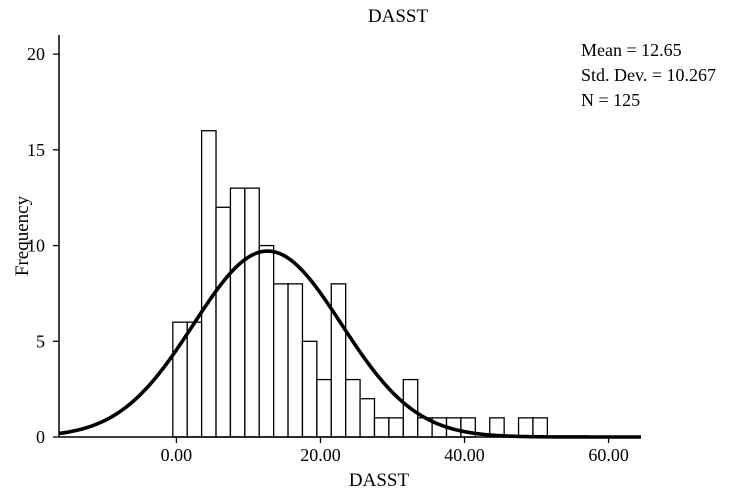 This screenshot has height=494, width=748. Describe the element at coordinates (395, 451) in the screenshot. I see `x-axis-ticks: 0.00 20.00 40.00 60.00` at that location.